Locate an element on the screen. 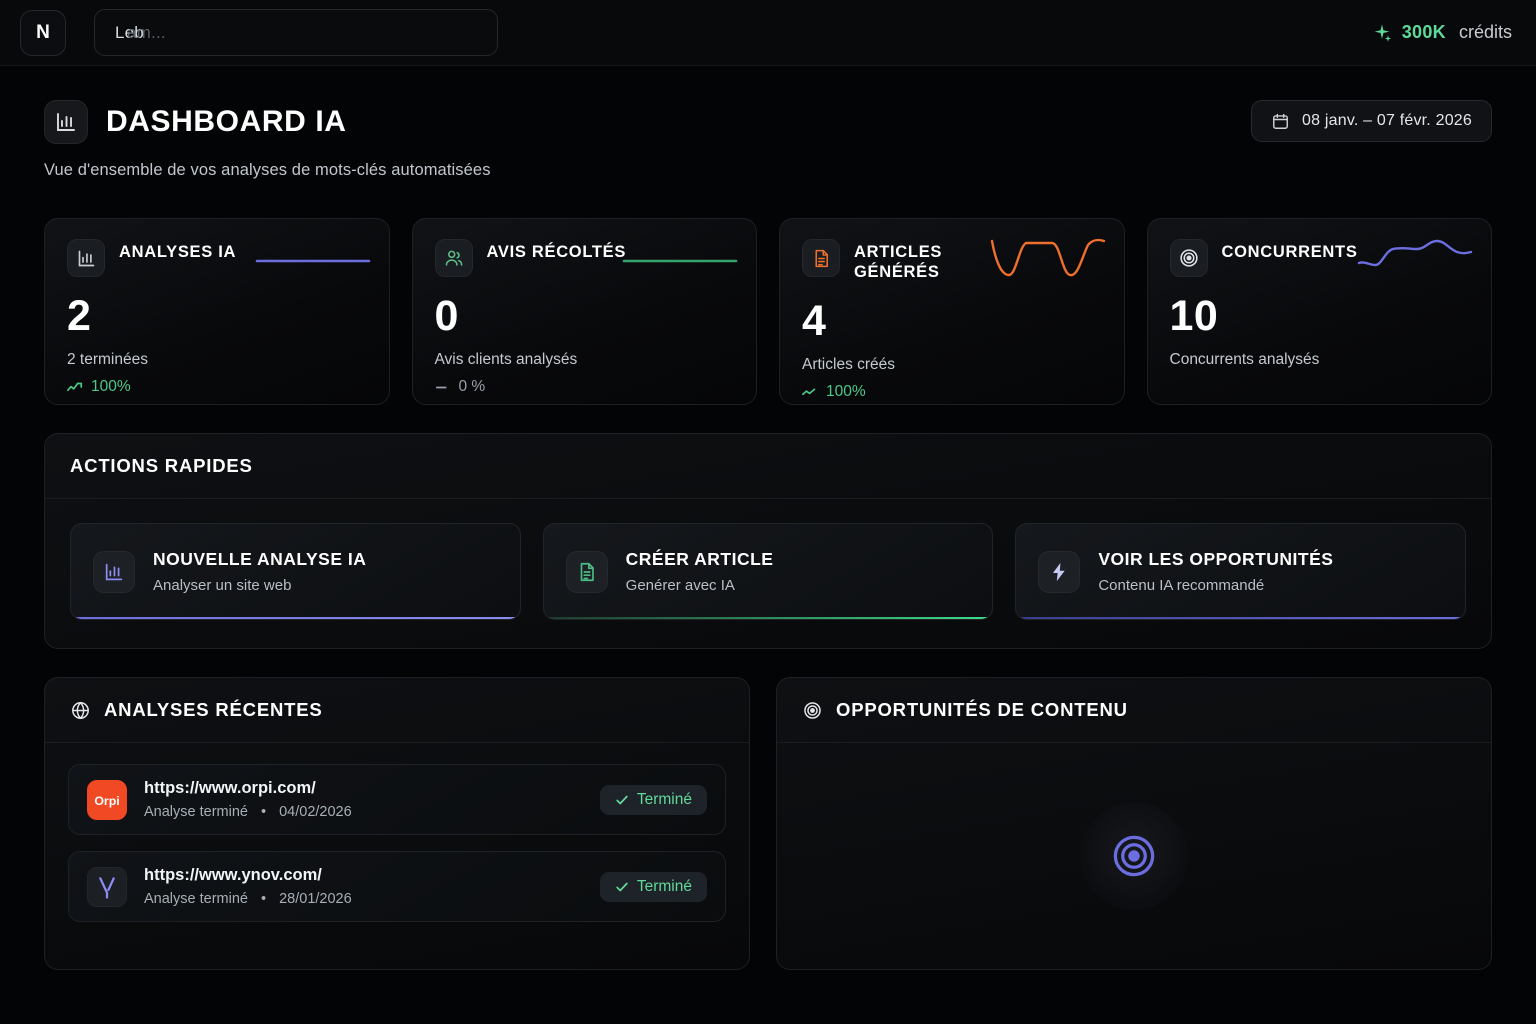  action-title: VOIR LES OPPORTUNITÉS is located at coordinates (1216, 559).